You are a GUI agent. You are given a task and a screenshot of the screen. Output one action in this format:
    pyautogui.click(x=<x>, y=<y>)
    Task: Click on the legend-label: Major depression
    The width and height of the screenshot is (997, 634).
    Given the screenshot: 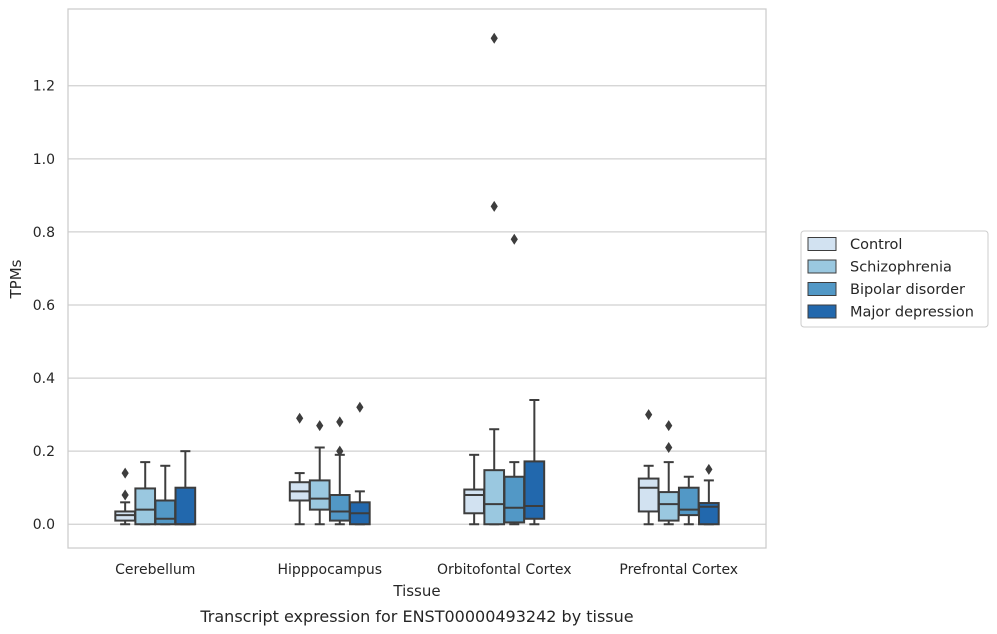 What is the action you would take?
    pyautogui.click(x=912, y=313)
    